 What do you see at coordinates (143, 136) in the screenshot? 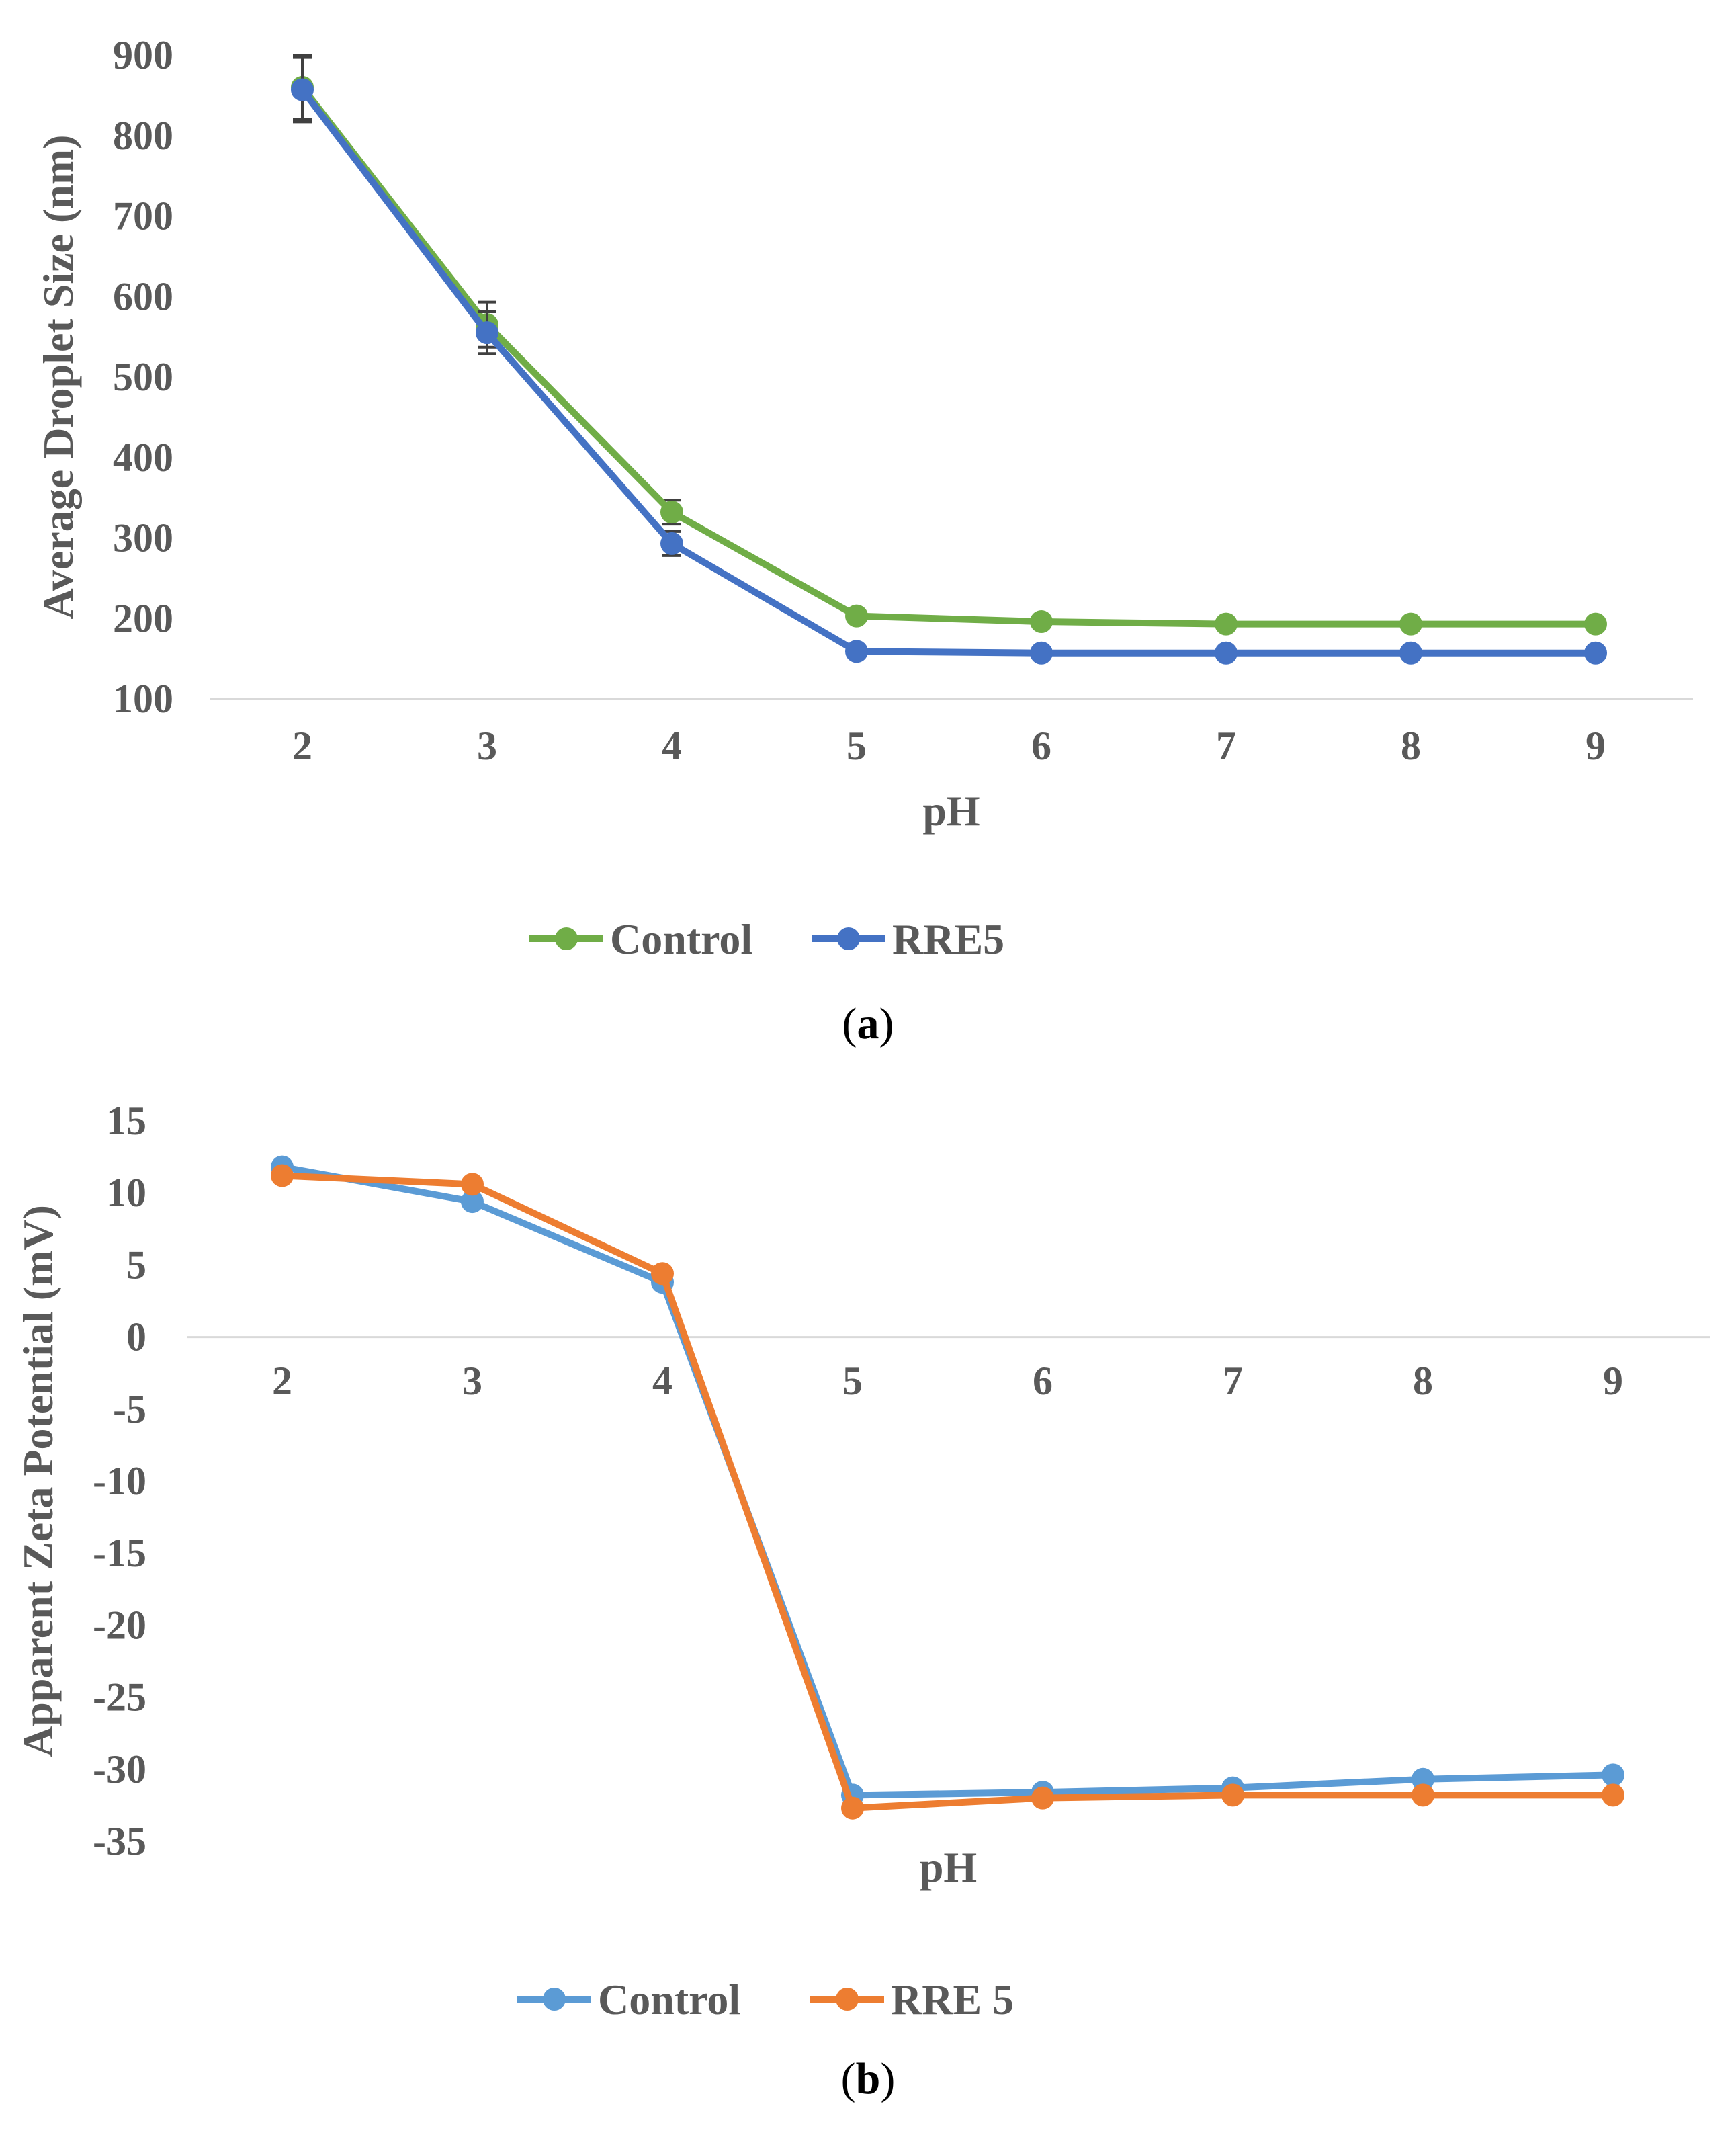
I see `y-tick-label: 800` at bounding box center [143, 136].